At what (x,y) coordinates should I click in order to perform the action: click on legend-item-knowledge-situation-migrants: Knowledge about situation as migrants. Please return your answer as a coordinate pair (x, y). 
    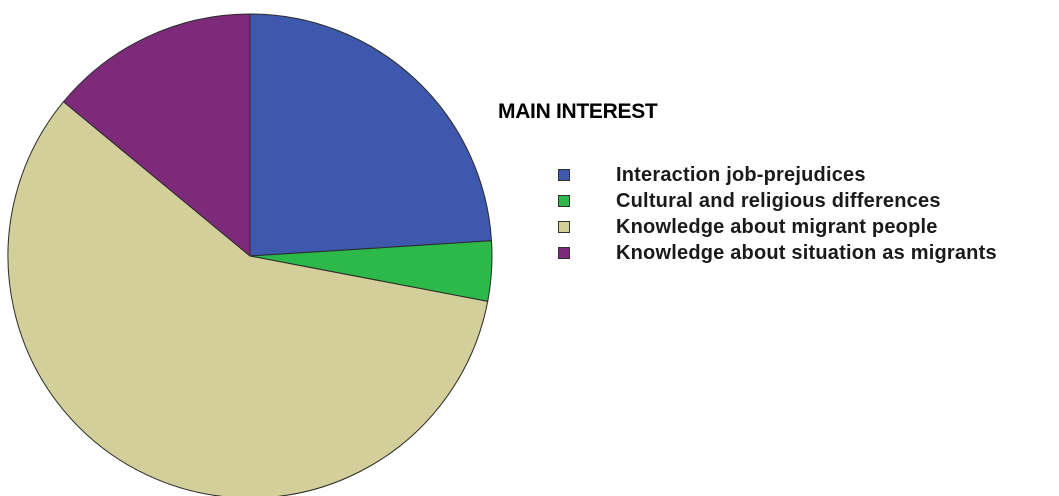
    Looking at the image, I should click on (777, 253).